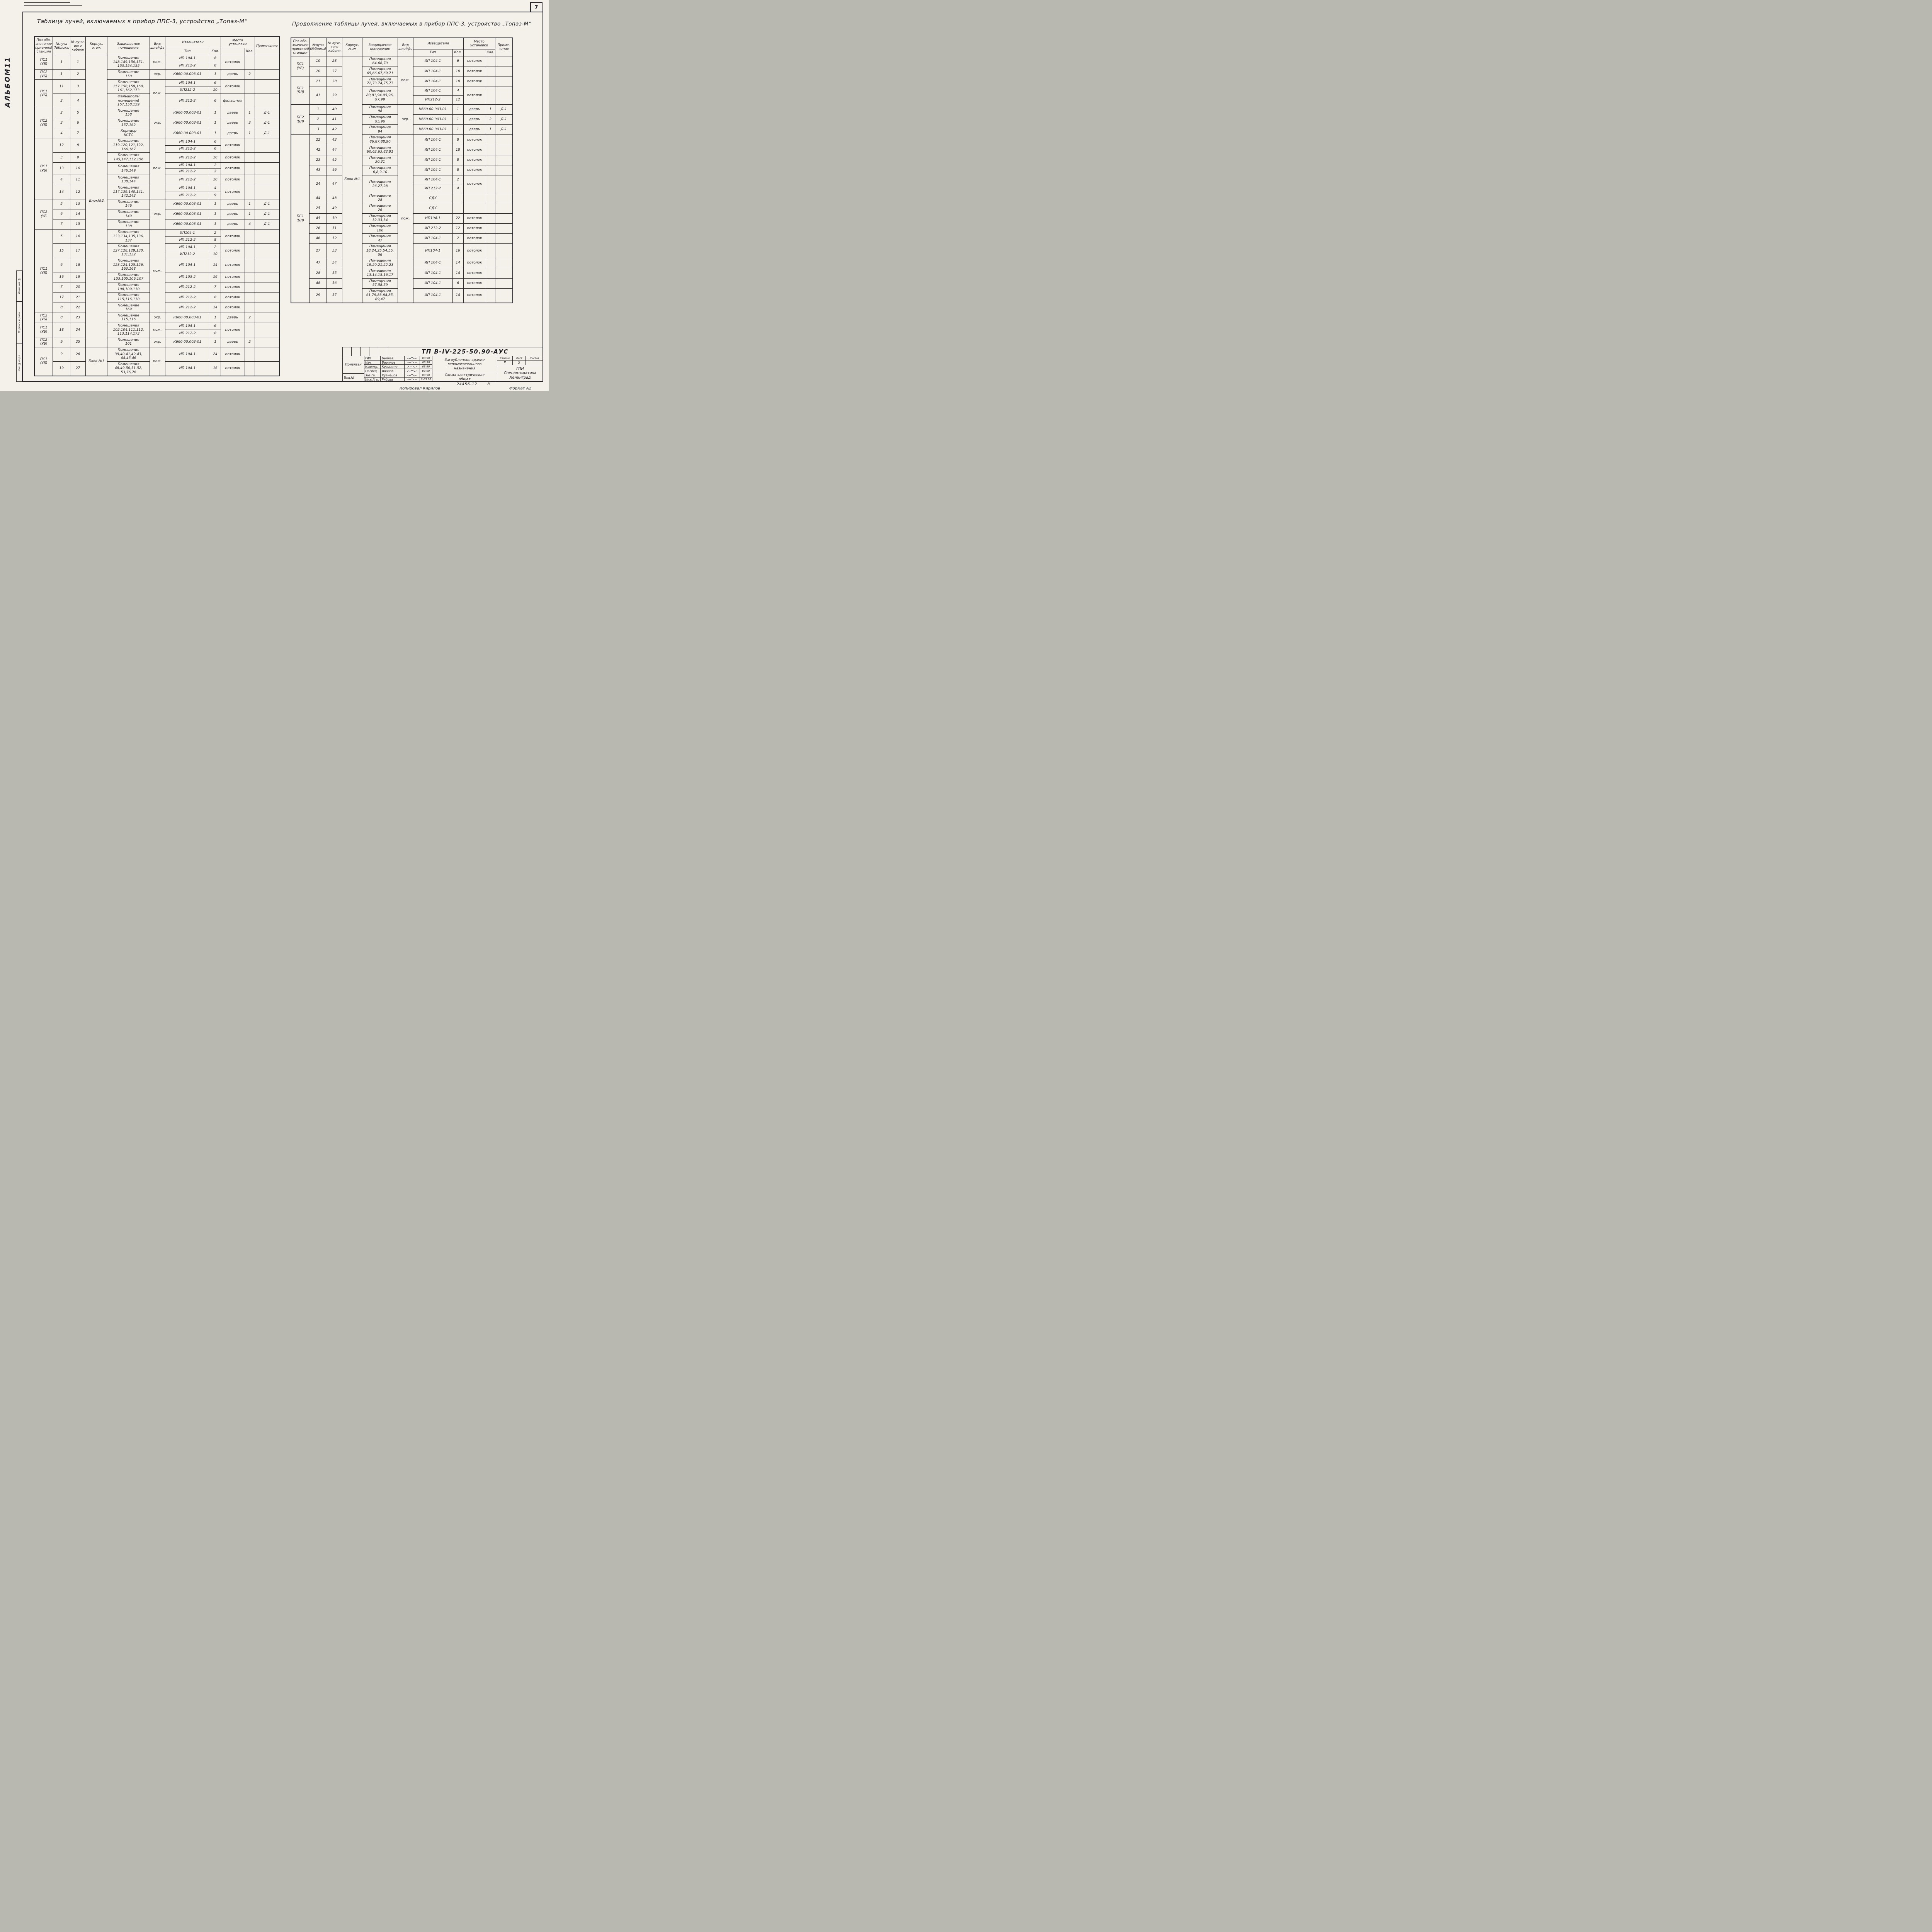 This screenshot has height=1932, width=1932. Describe the element at coordinates (474, 384) in the screenshot. I see `inventory-number: 24456-12 8` at that location.